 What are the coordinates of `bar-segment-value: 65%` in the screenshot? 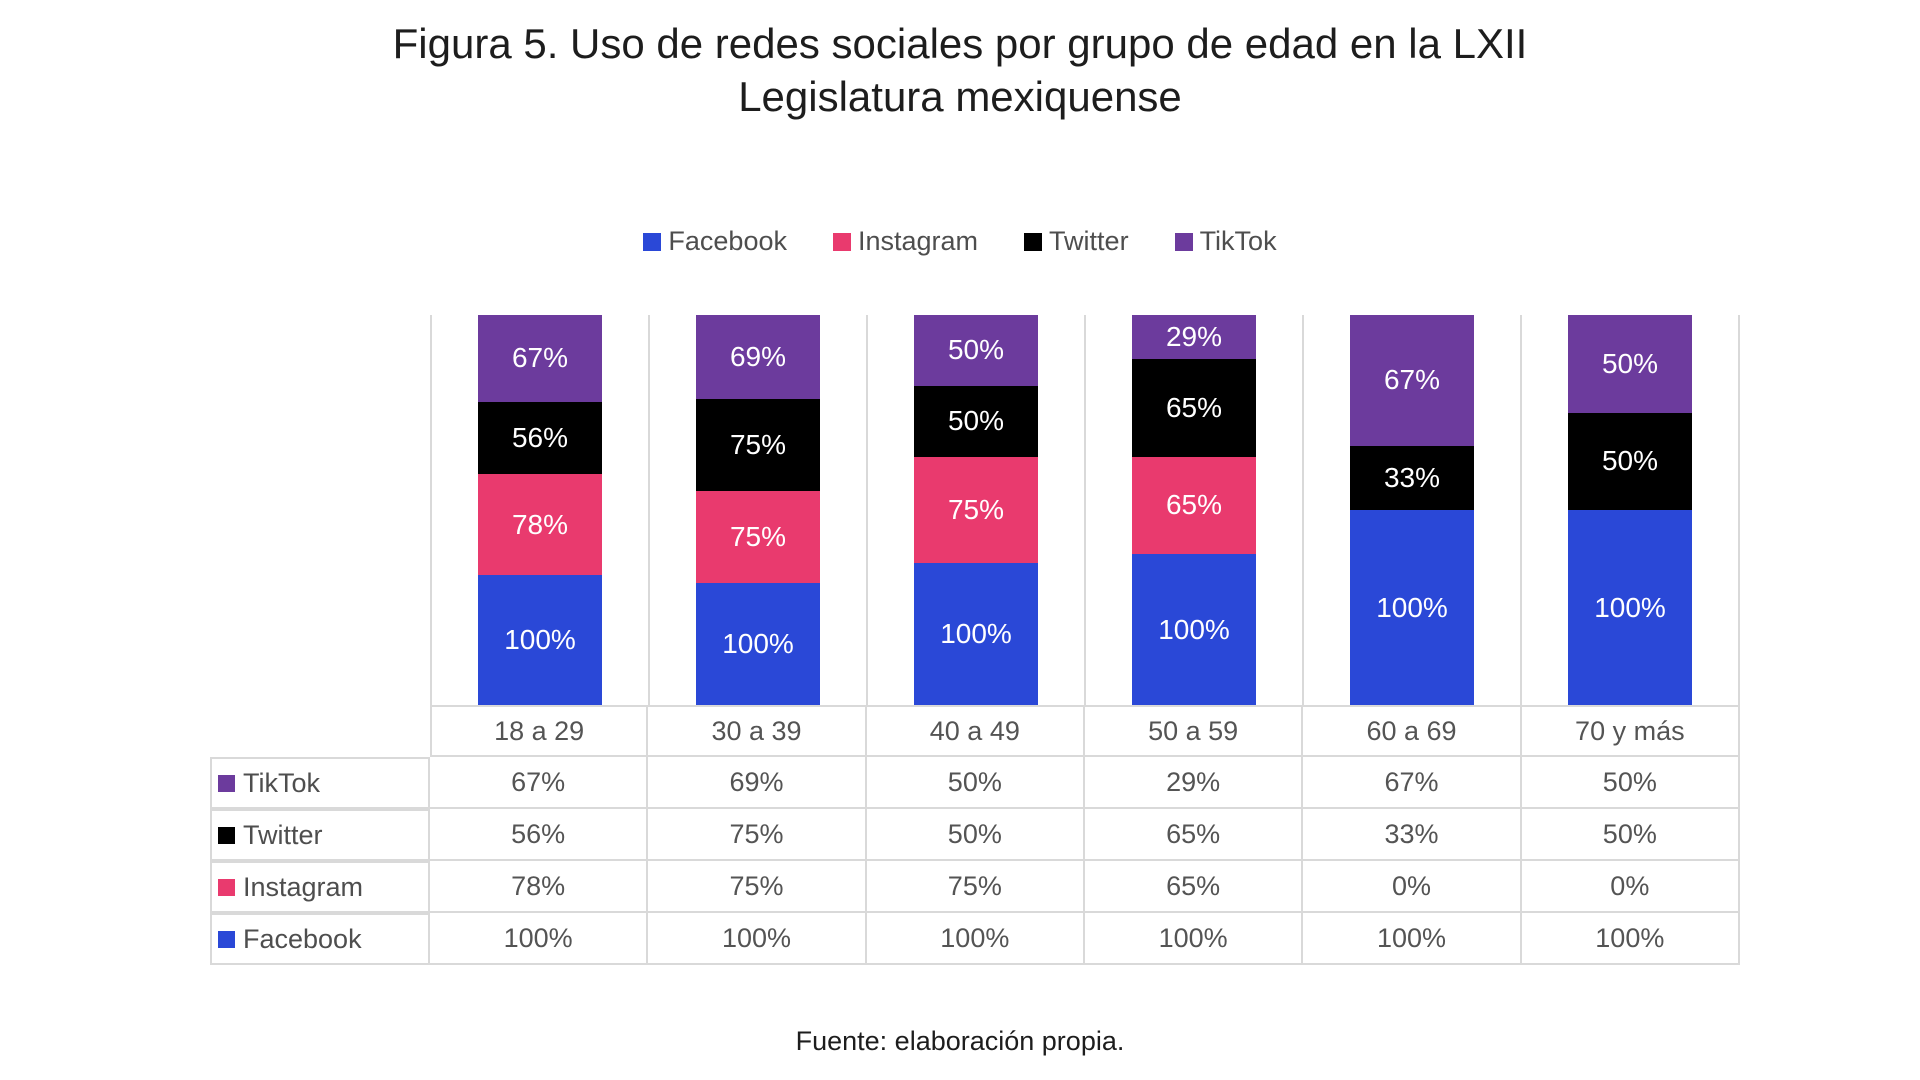 It's located at (1194, 505).